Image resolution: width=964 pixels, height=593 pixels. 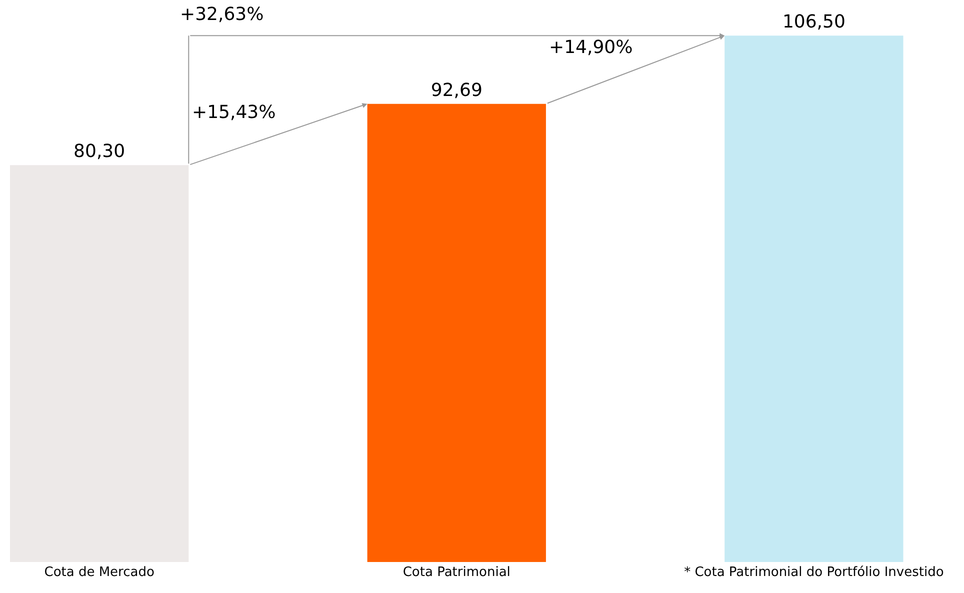 I want to click on data-label: 92,69, so click(x=456, y=90).